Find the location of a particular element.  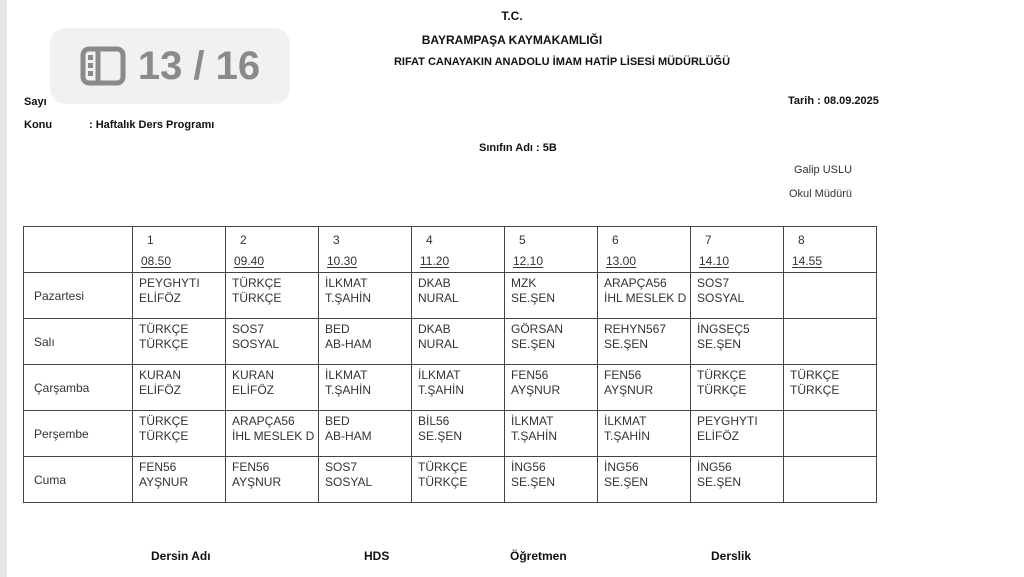

sayi-label: Sayı is located at coordinates (35, 102).